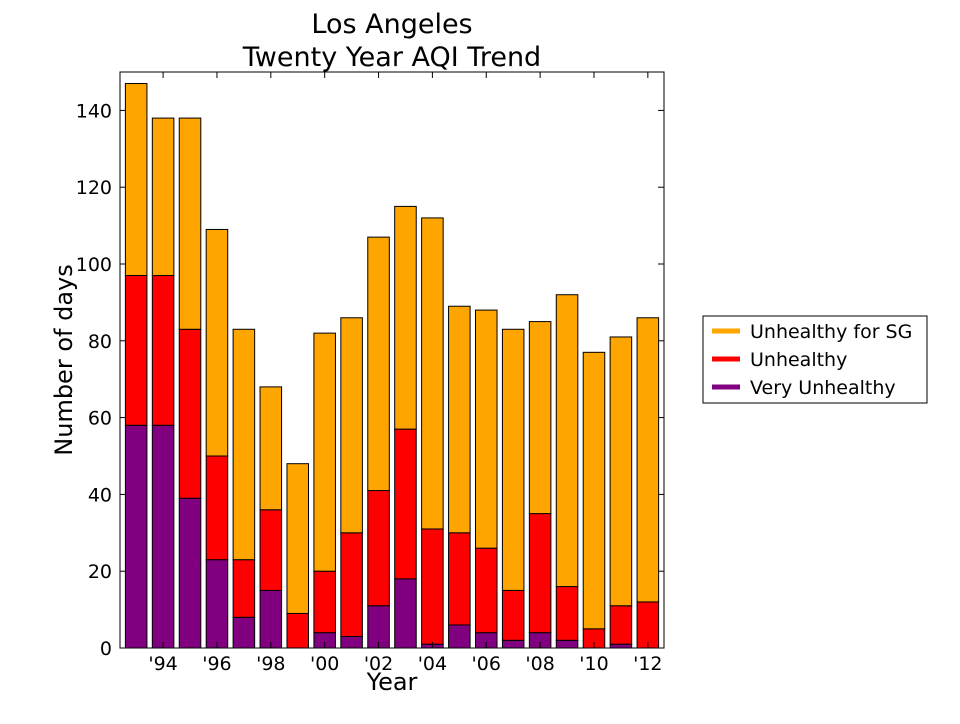  I want to click on bar-unhealthy-for-sg-2012, so click(648, 460).